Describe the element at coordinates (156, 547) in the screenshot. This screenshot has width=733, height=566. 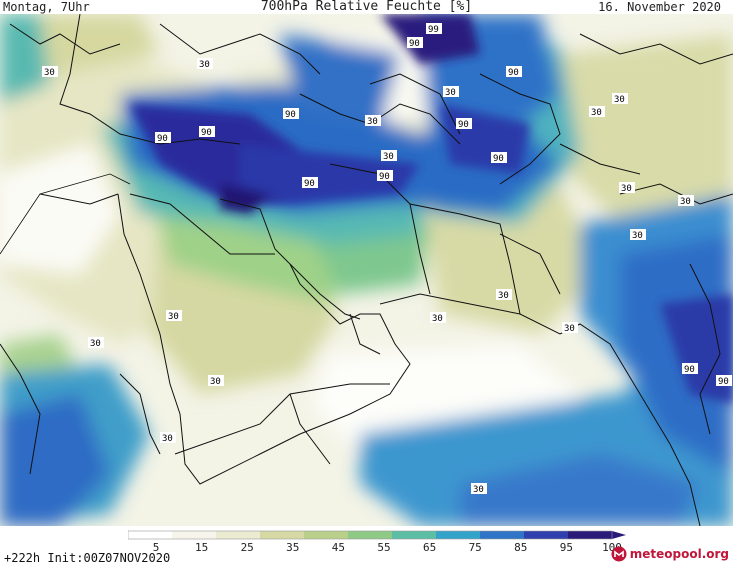
I see `colorbar-tick-label: 5` at that location.